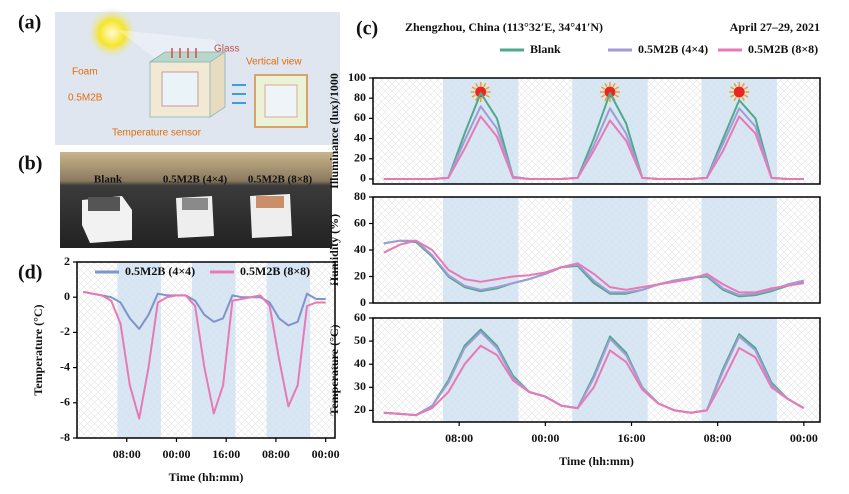 This screenshot has width=849, height=494. I want to click on location: Zhengzhou, China (113°32′E, 34°41′N), so click(504, 27).